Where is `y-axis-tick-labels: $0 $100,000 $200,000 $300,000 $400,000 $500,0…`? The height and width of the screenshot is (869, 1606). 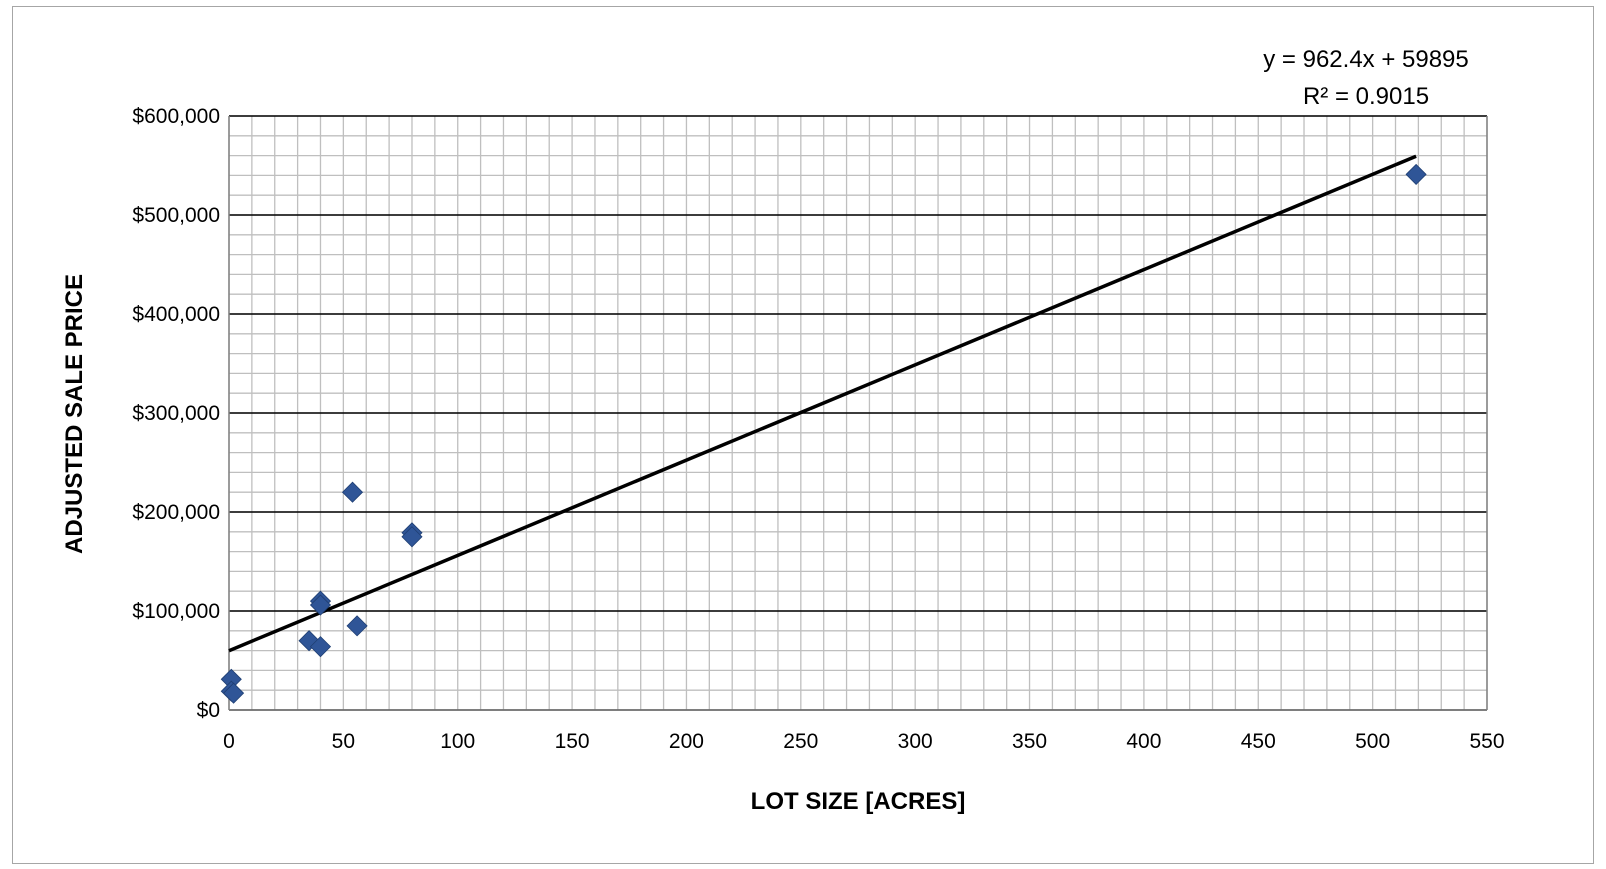
y-axis-tick-labels: $0 $100,000 $200,000 $300,000 $400,000 $500,0… is located at coordinates (176, 413).